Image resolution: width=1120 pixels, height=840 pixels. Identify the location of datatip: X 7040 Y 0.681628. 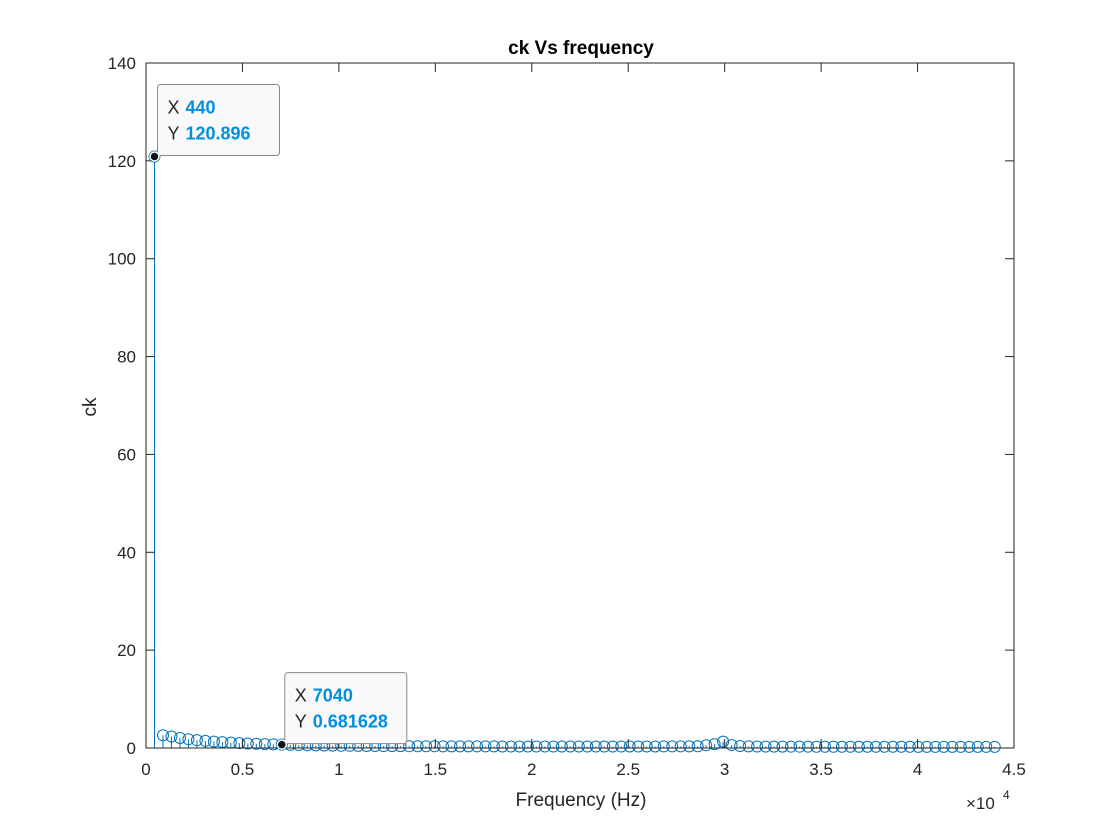
(342, 711).